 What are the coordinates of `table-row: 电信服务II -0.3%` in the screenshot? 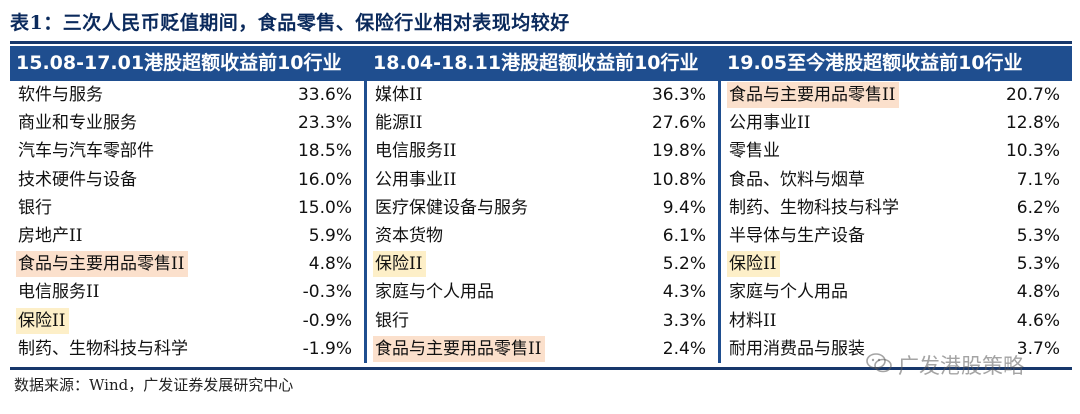 It's located at (187, 292).